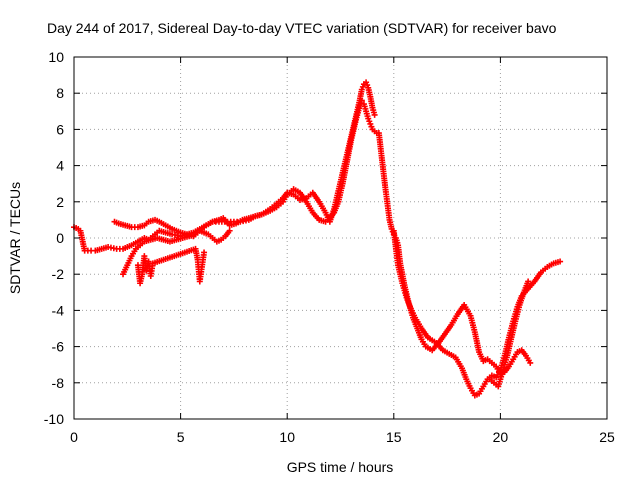 The height and width of the screenshot is (480, 640). What do you see at coordinates (56, 57) in the screenshot?
I see `y-tick-label: 10` at bounding box center [56, 57].